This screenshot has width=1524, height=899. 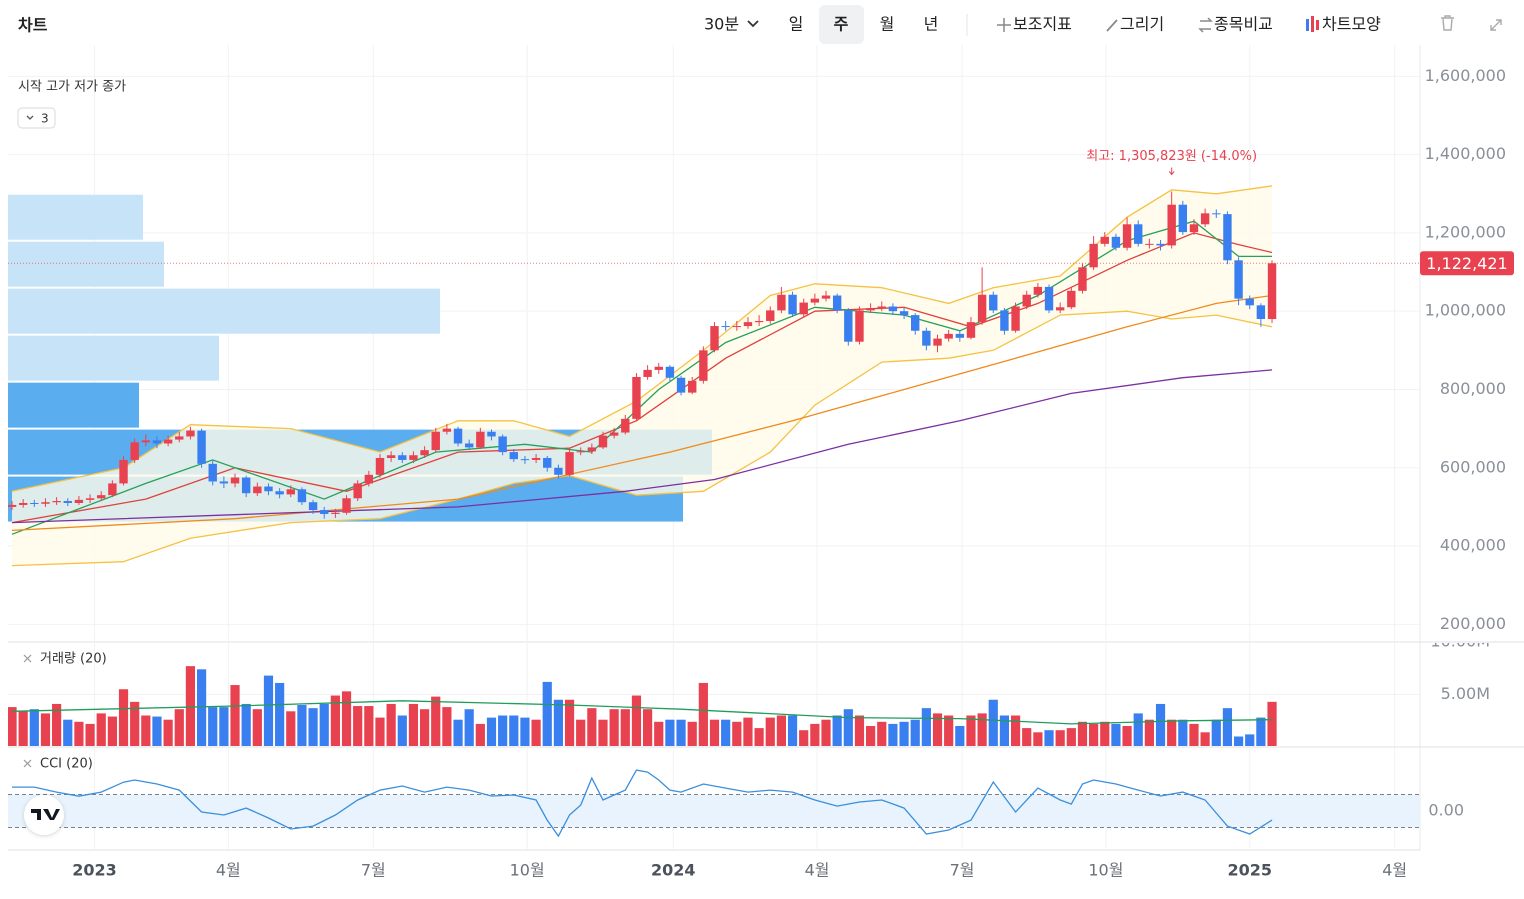 What do you see at coordinates (44, 815) in the screenshot?
I see `tv-logo` at bounding box center [44, 815].